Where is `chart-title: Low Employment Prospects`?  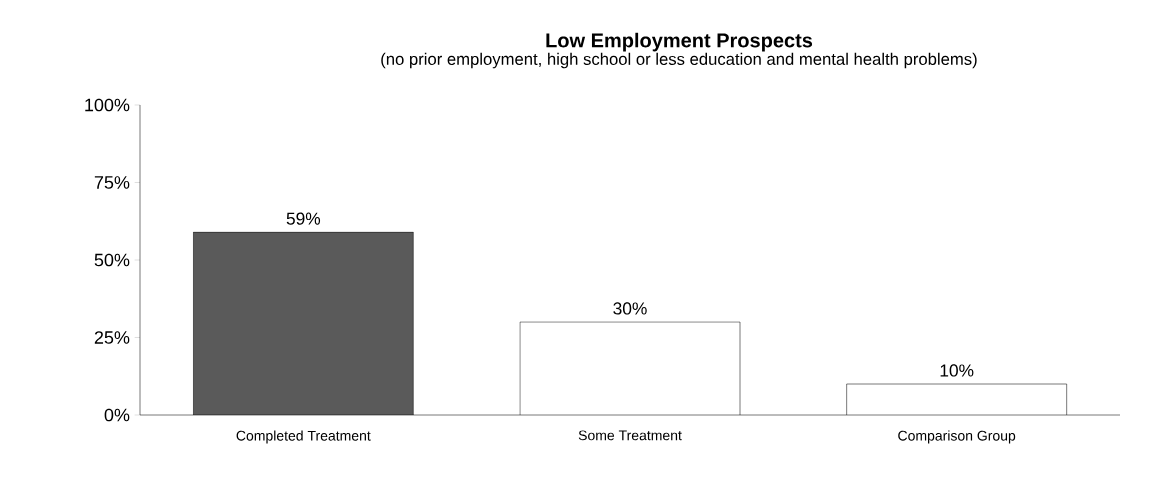 chart-title: Low Employment Prospects is located at coordinates (679, 42).